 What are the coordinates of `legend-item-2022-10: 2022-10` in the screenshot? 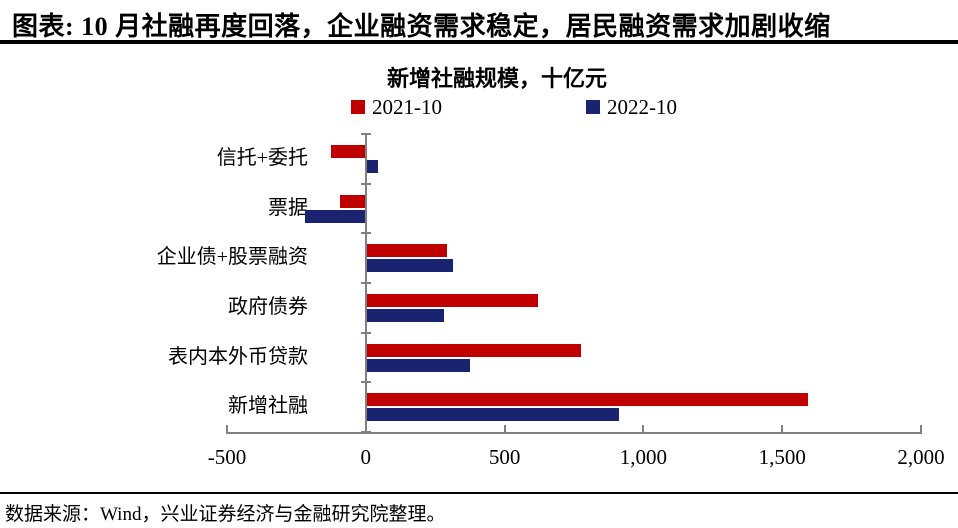 It's located at (631, 107).